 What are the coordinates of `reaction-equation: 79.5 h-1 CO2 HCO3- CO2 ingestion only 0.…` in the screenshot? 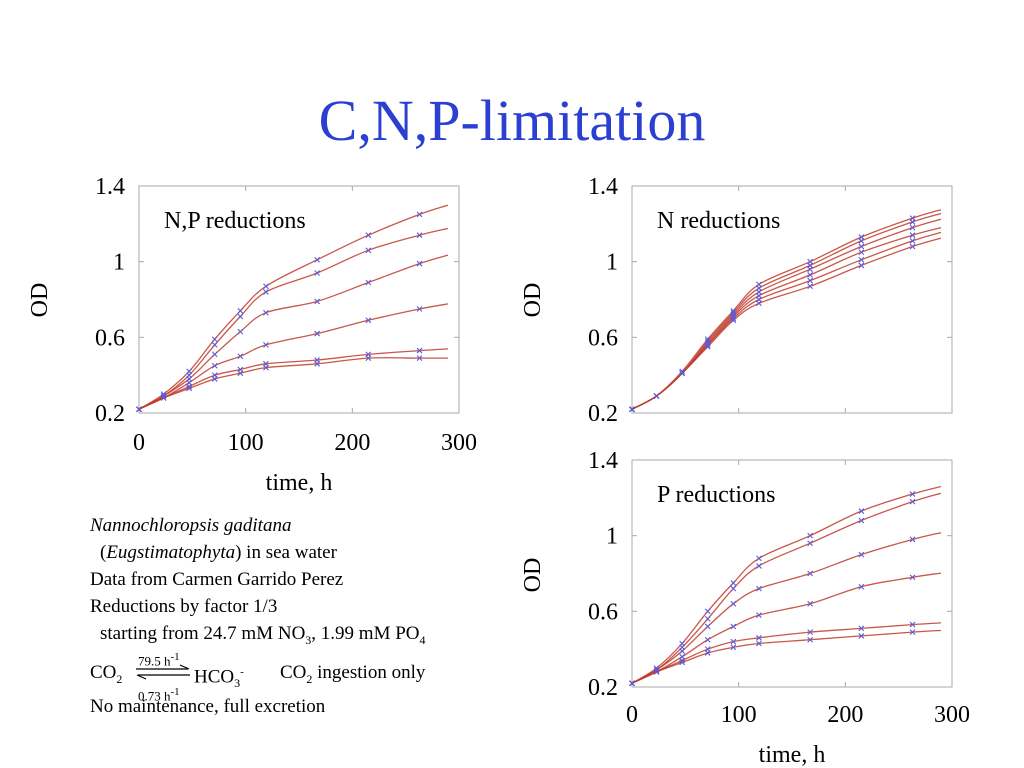 It's located at (258, 675).